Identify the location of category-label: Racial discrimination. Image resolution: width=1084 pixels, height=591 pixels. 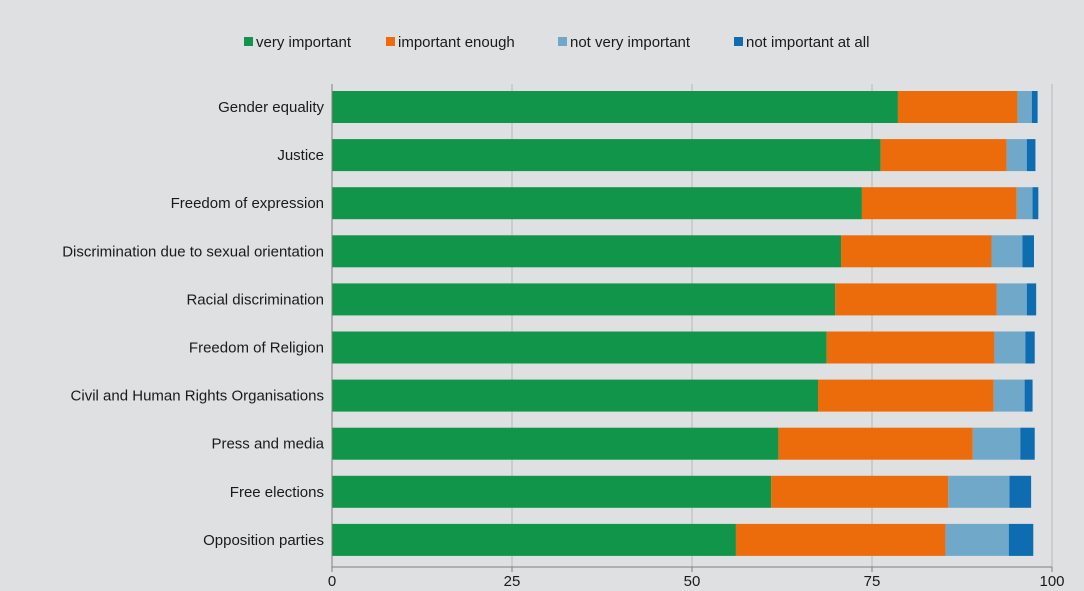
(255, 299).